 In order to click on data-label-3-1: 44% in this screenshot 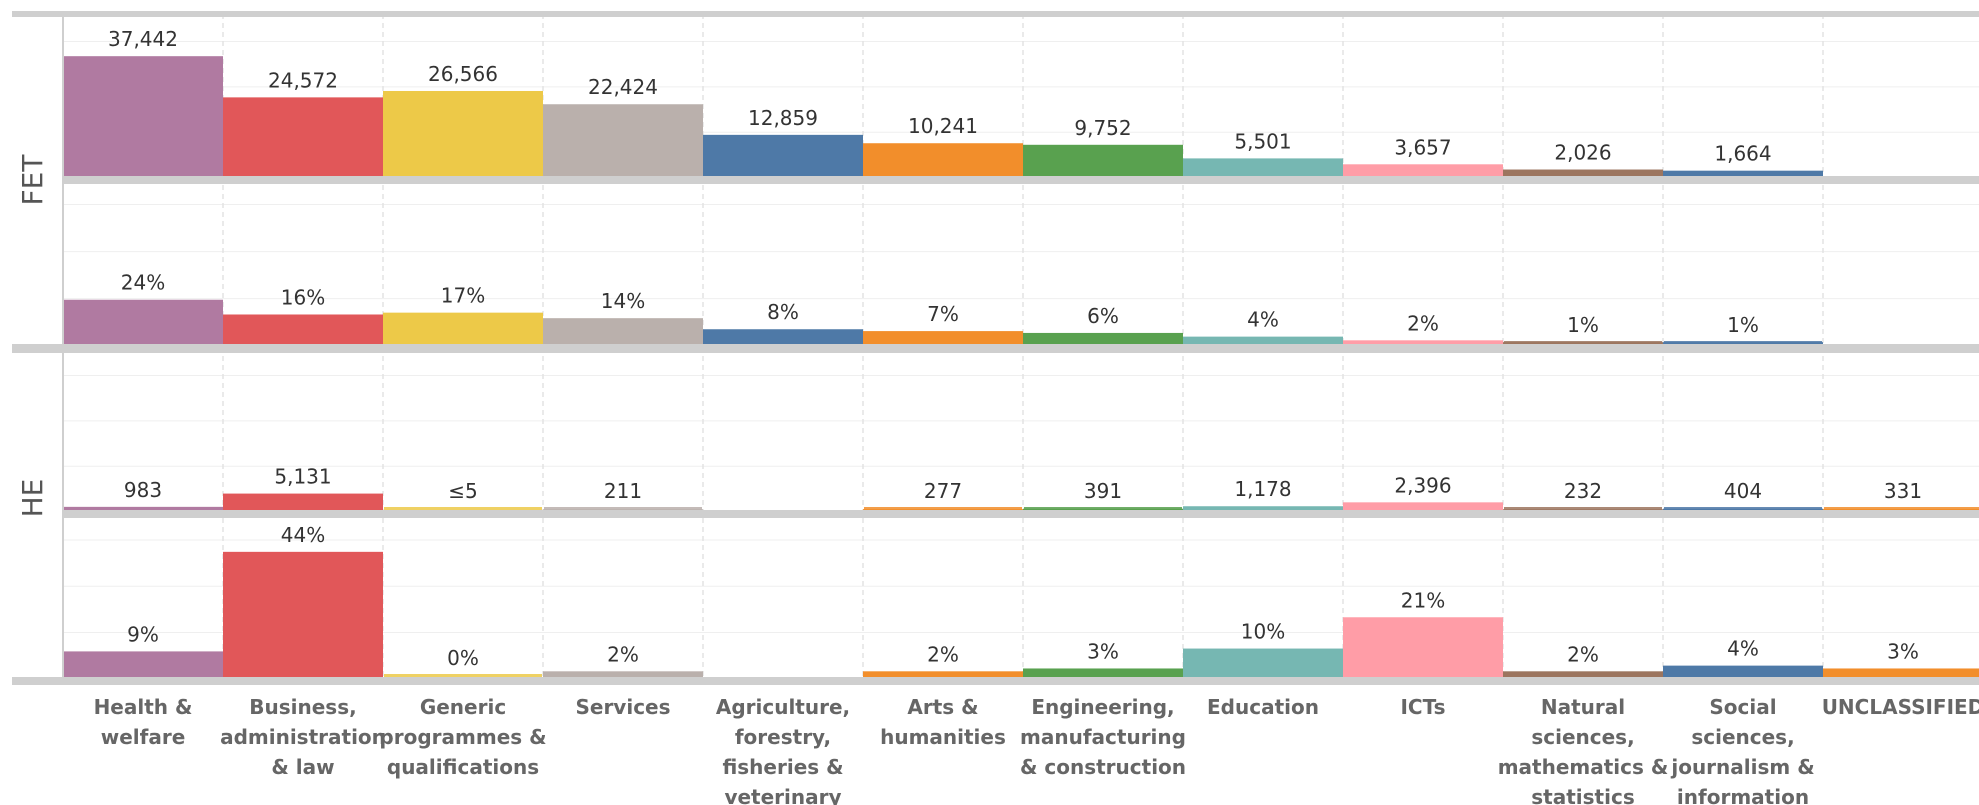, I will do `click(303, 535)`.